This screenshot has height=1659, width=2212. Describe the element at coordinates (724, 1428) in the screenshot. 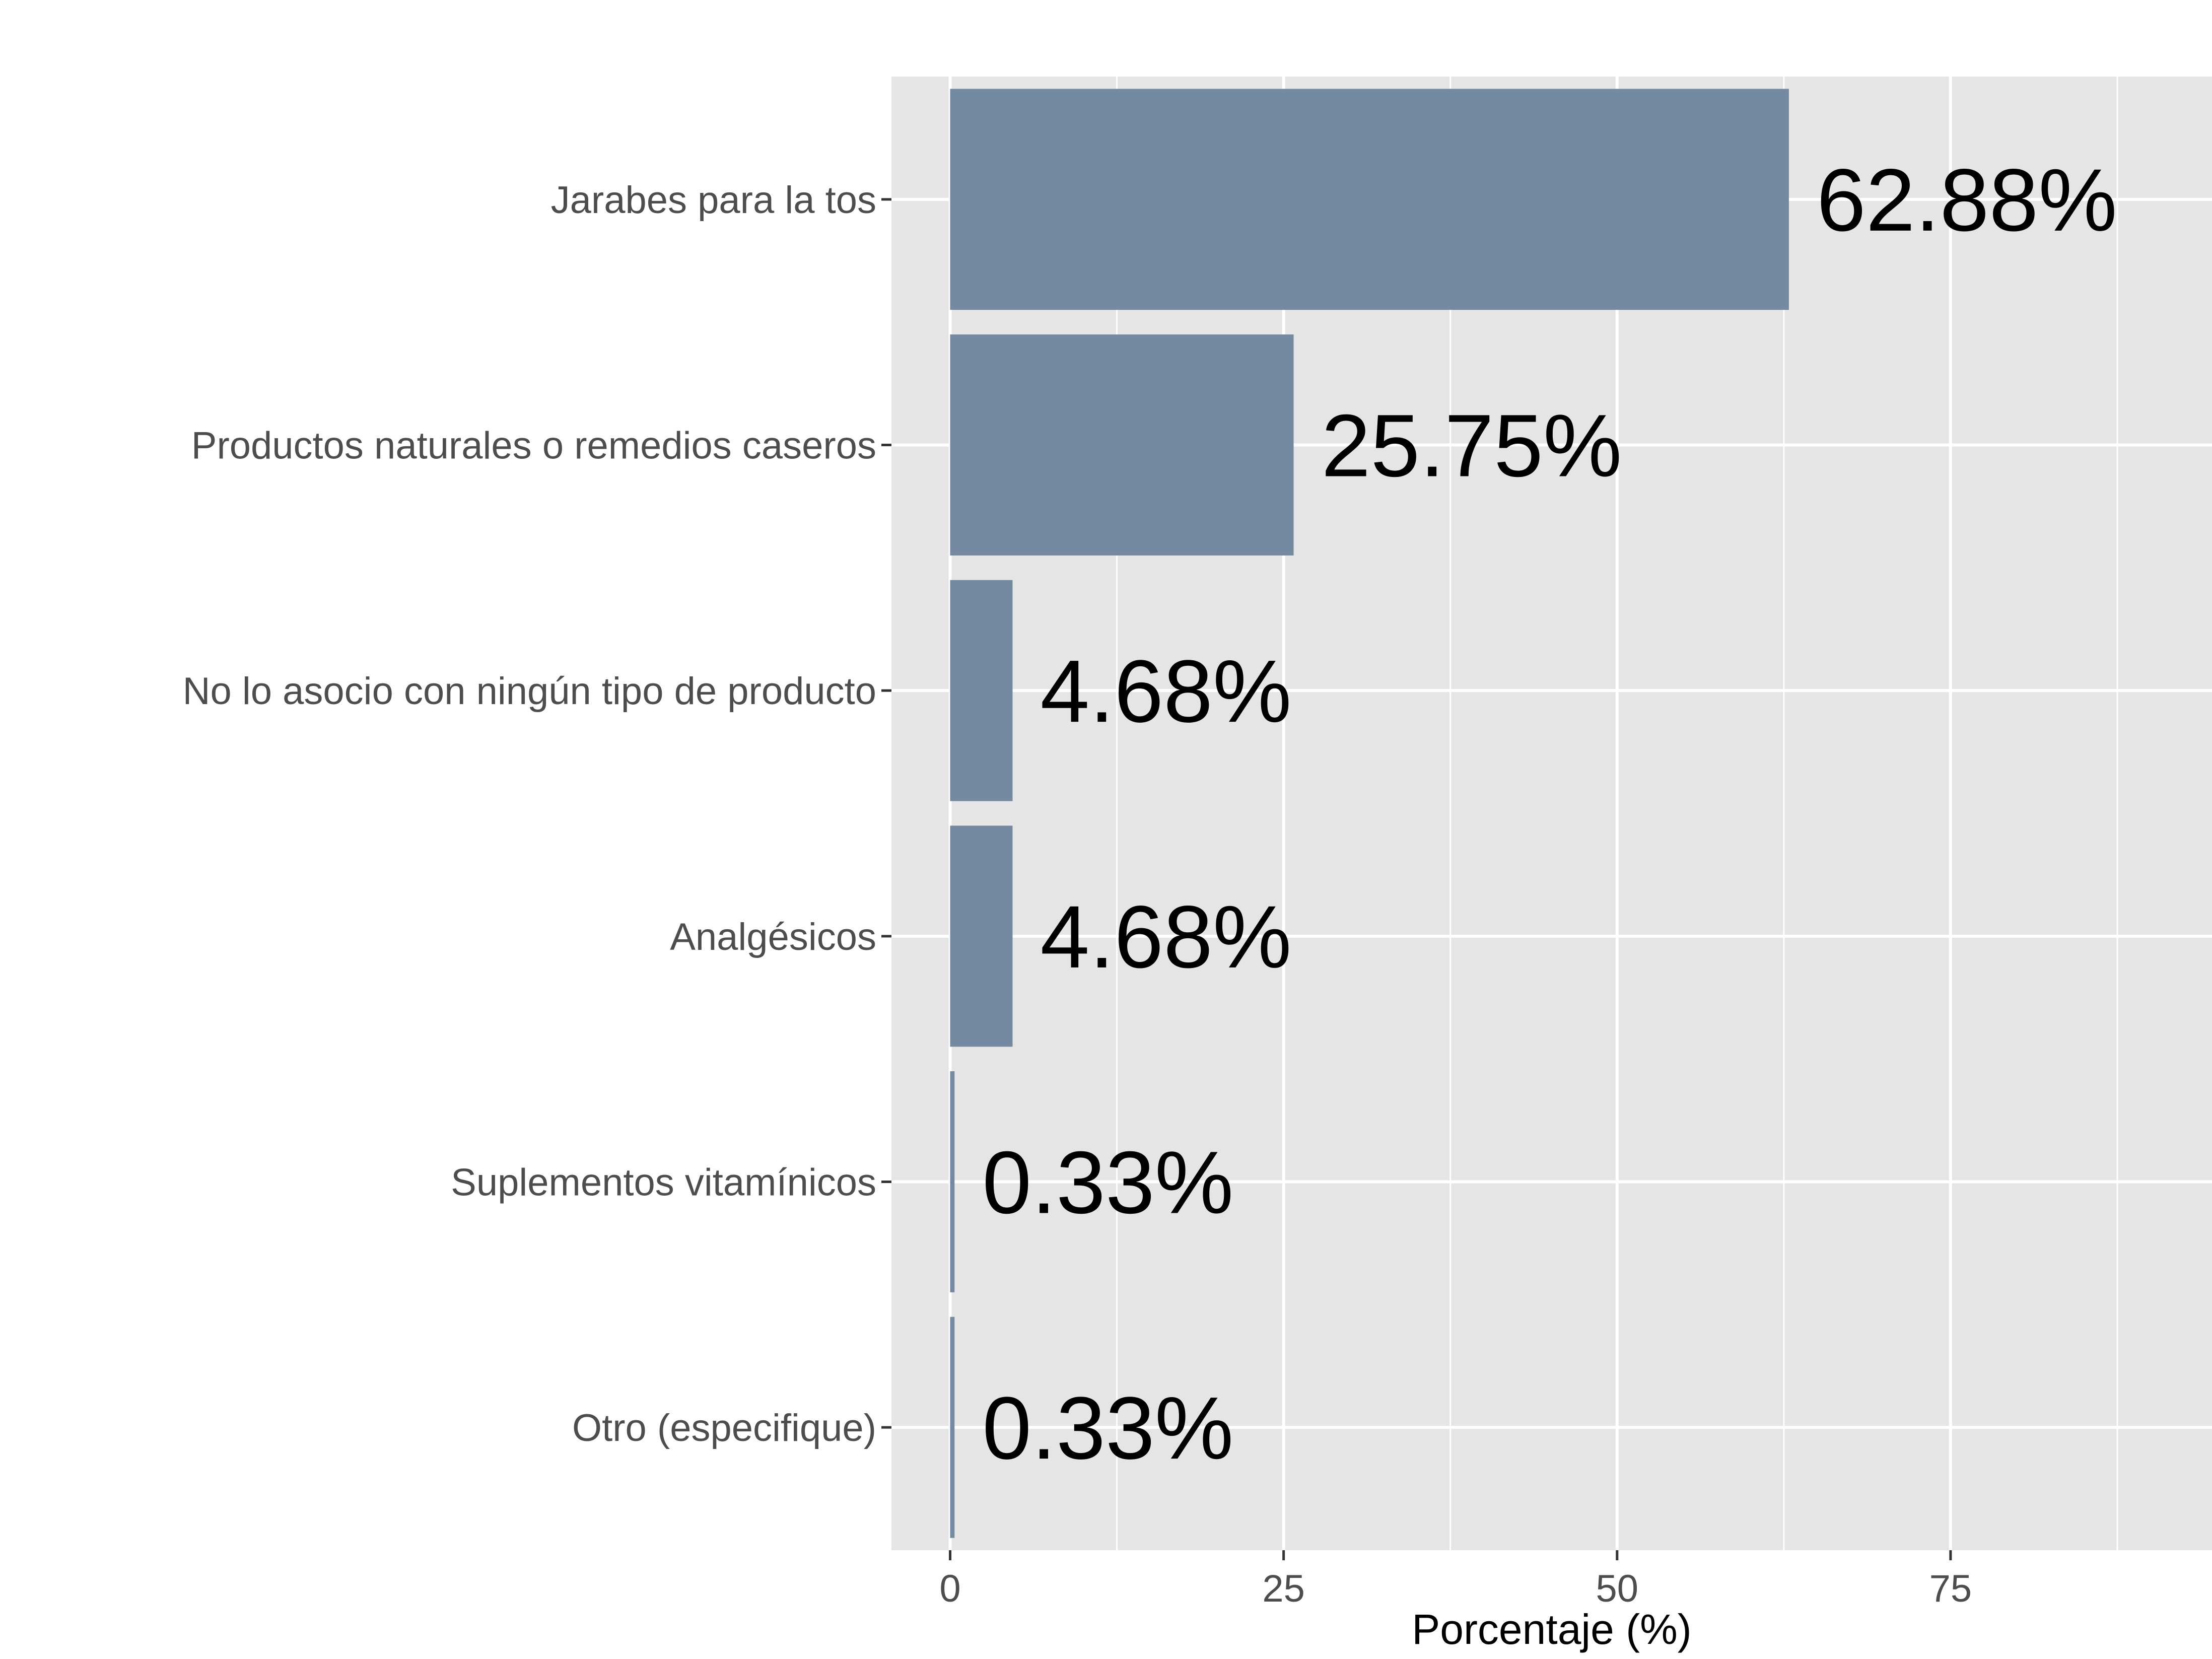

I see `category-label: Otro (especifique)` at that location.